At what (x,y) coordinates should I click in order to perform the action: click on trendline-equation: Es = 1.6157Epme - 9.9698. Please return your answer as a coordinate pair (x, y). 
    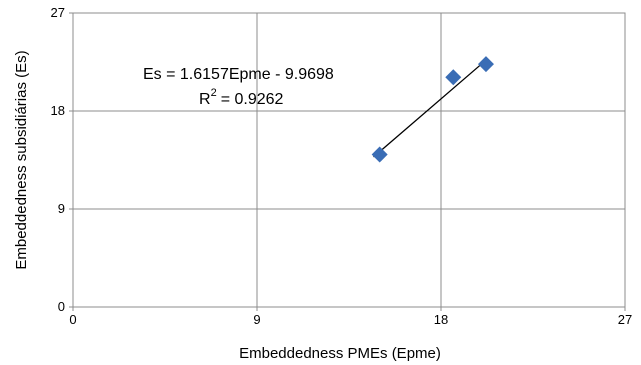
    Looking at the image, I should click on (238, 74).